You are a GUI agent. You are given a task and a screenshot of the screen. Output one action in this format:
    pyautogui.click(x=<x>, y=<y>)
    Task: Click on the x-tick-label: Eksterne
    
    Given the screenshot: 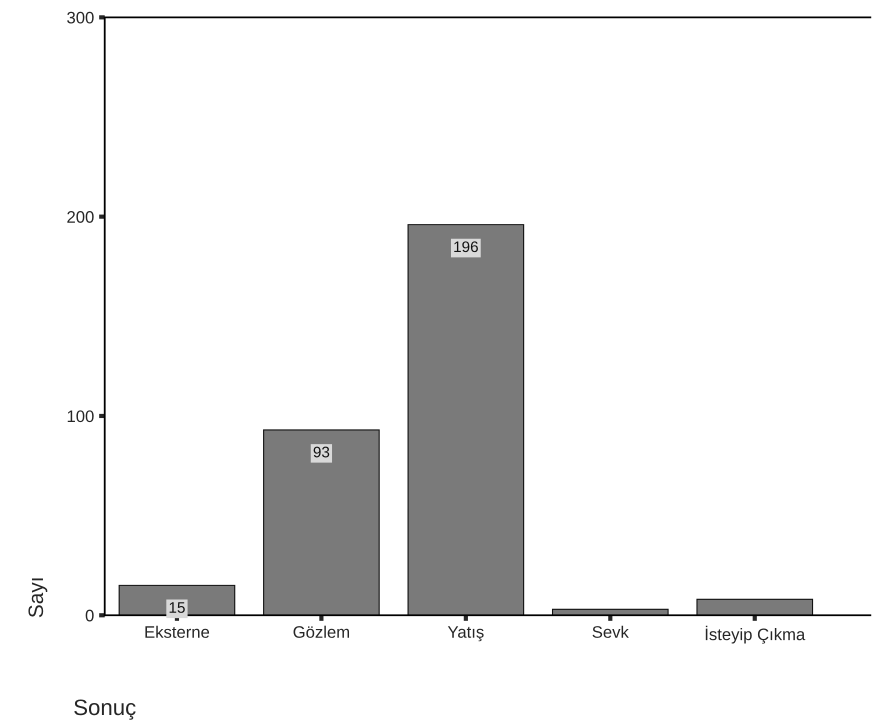 What is the action you would take?
    pyautogui.click(x=177, y=632)
    